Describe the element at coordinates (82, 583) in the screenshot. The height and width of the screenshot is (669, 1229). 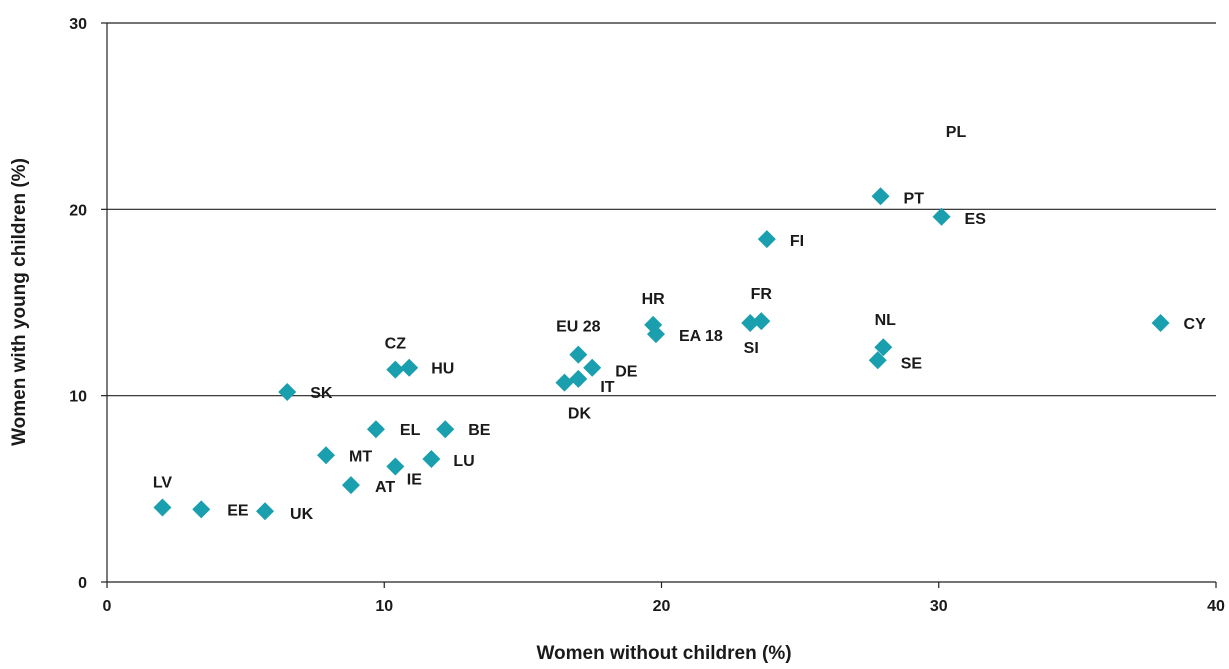
I see `y-tick-label-0: 0` at that location.